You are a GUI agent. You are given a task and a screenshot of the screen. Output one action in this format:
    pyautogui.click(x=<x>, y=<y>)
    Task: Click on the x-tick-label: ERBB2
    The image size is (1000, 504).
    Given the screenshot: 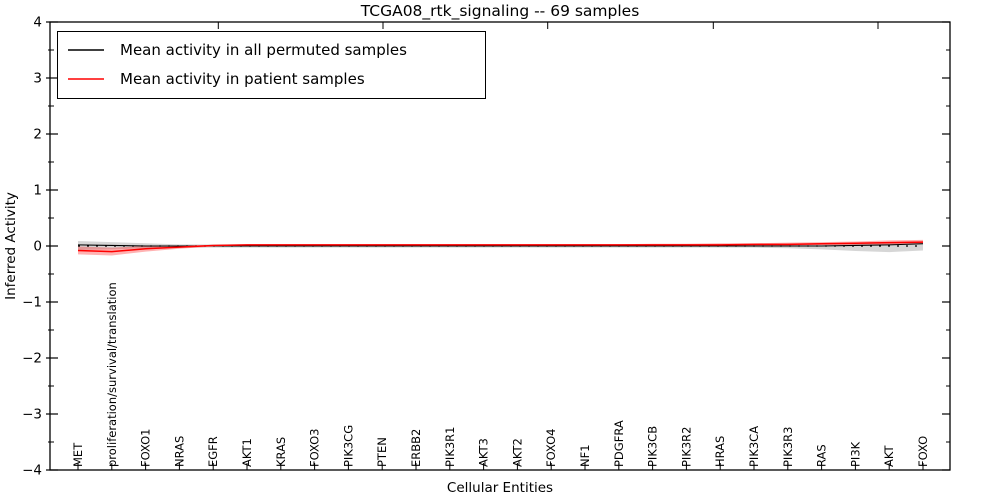 What is the action you would take?
    pyautogui.click(x=416, y=448)
    